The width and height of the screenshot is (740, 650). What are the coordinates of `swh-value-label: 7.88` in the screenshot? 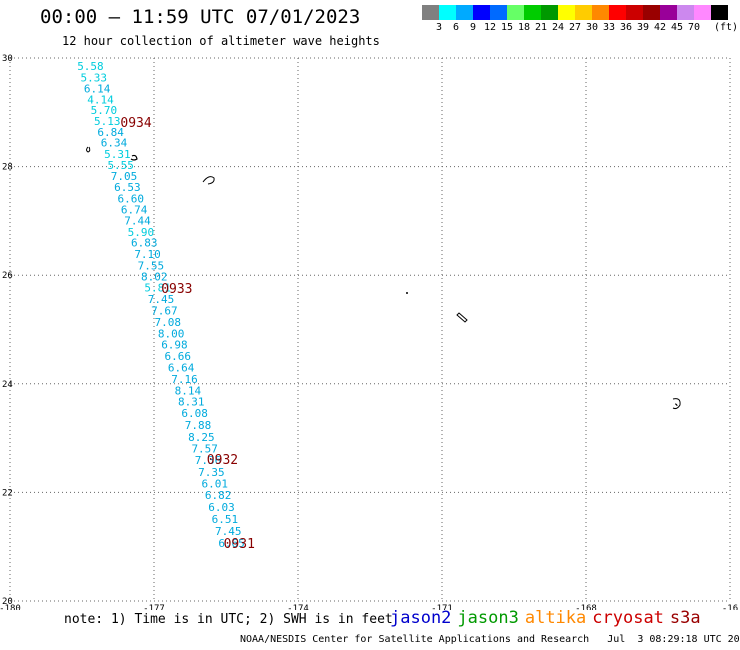 It's located at (198, 425).